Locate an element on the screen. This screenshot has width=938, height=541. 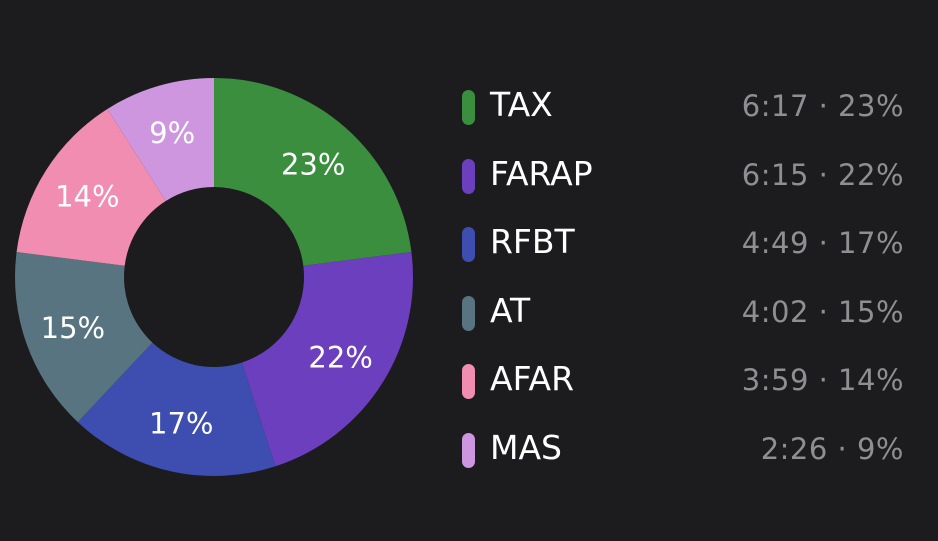
donut-slice-rfbt is located at coordinates (176, 409).